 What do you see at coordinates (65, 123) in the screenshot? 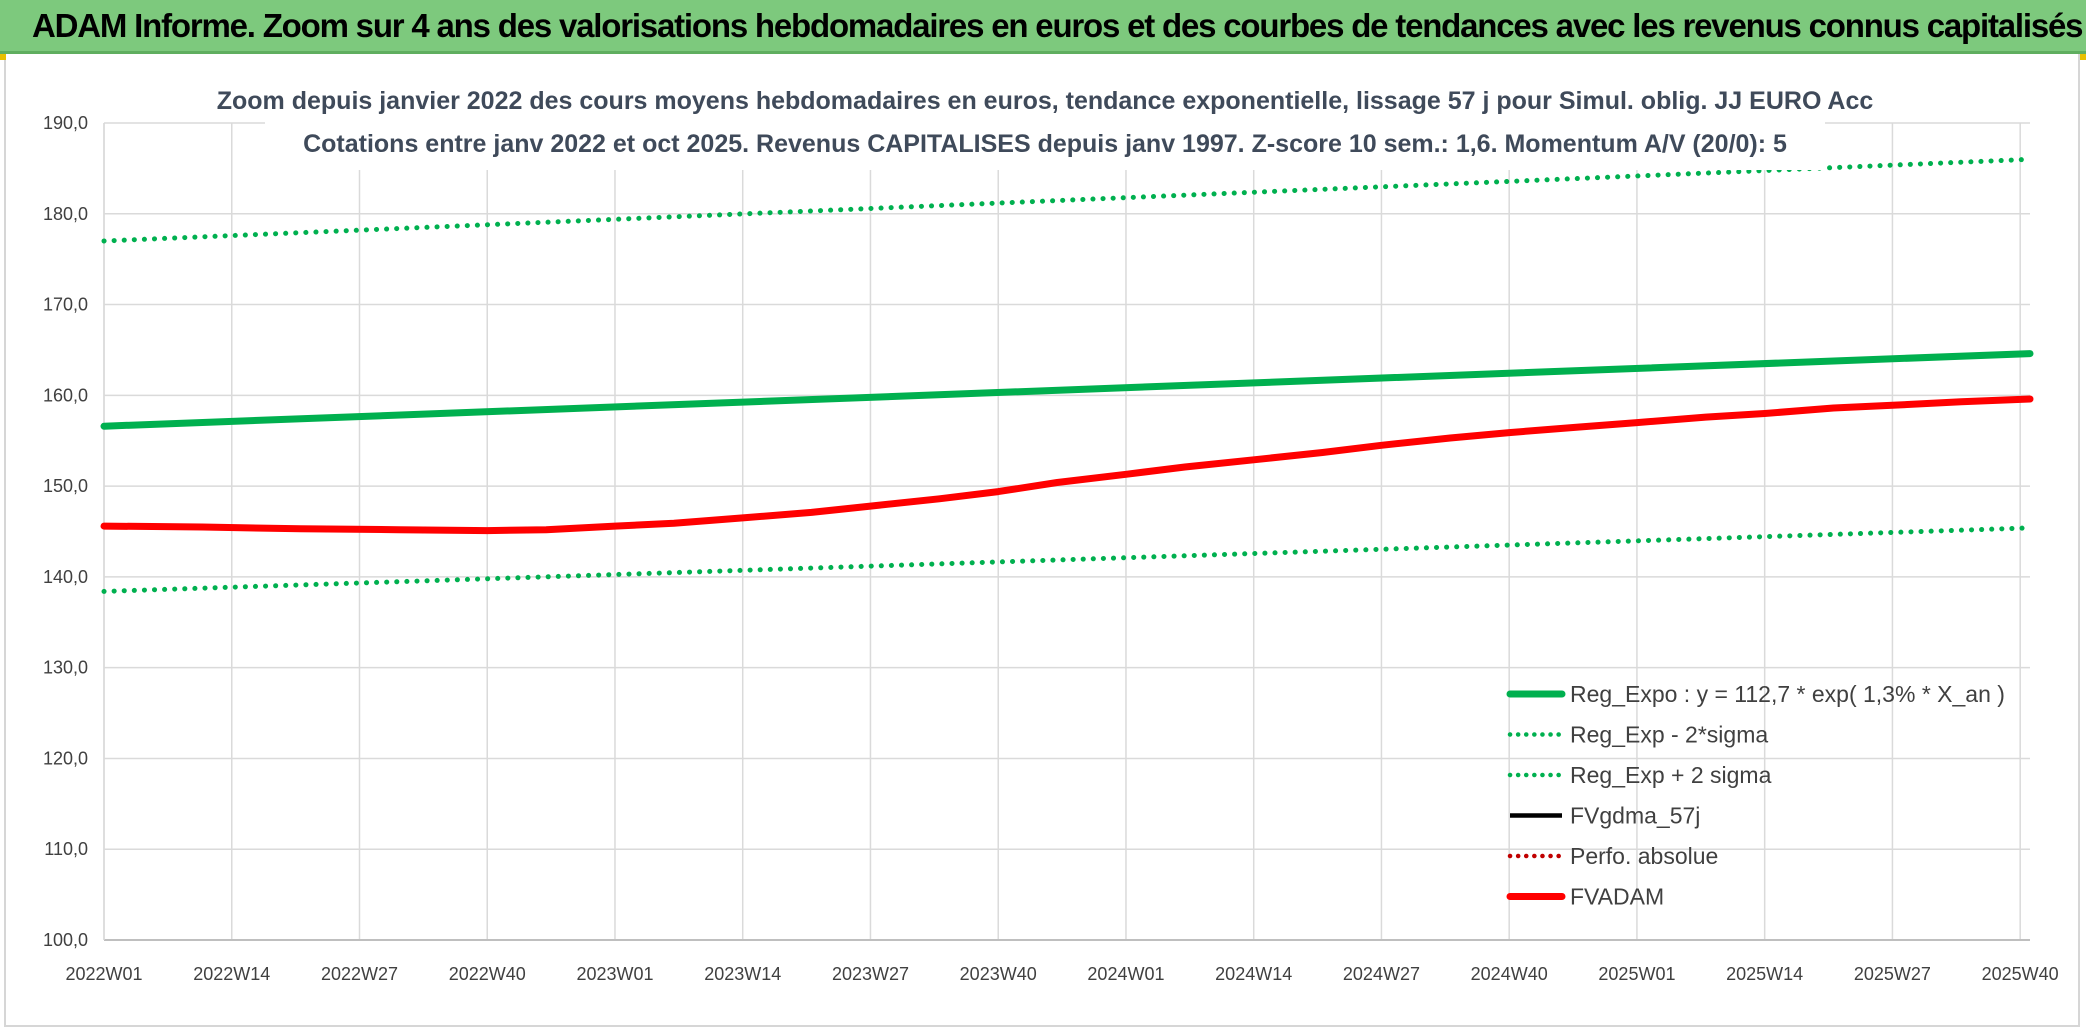
I see `y-tick-label: 190,0` at bounding box center [65, 123].